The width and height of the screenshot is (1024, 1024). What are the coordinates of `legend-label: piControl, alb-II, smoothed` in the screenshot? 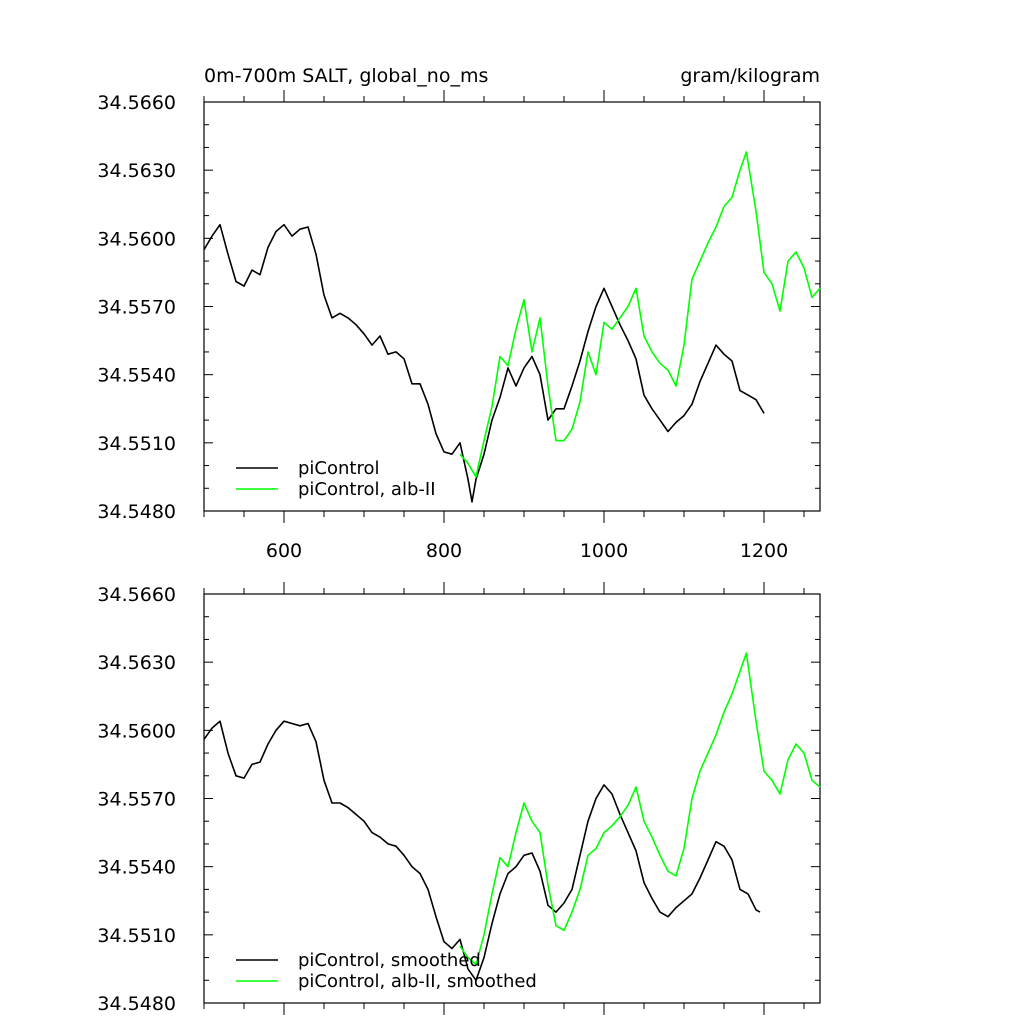 It's located at (417, 981).